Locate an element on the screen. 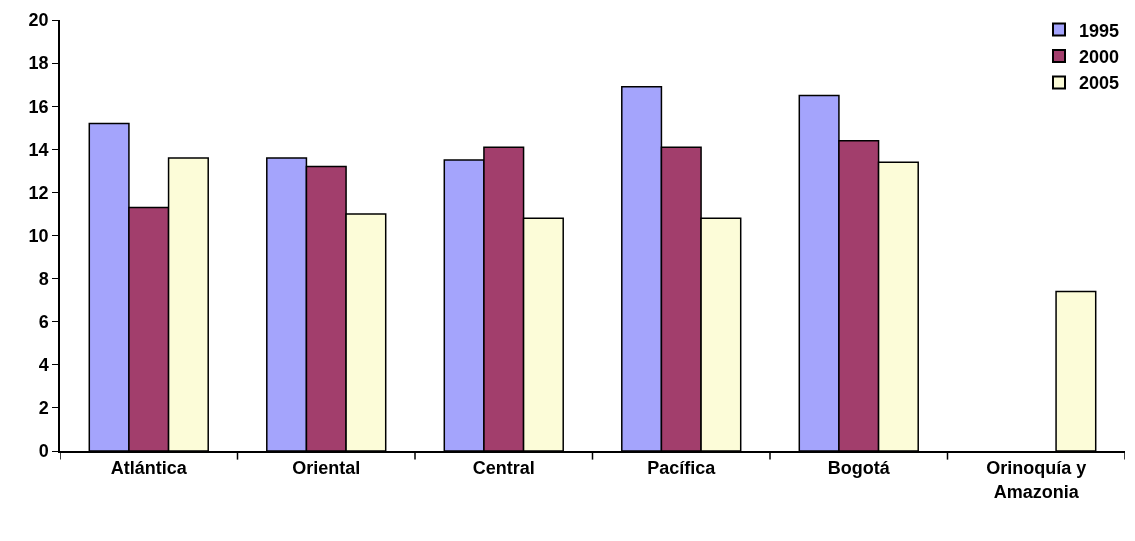 The height and width of the screenshot is (541, 1135). y-tick-label: 20 is located at coordinates (38, 20).